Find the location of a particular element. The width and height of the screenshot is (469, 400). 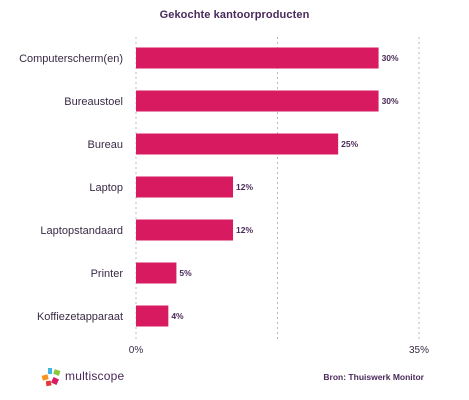

category-label: Printer is located at coordinates (107, 274).